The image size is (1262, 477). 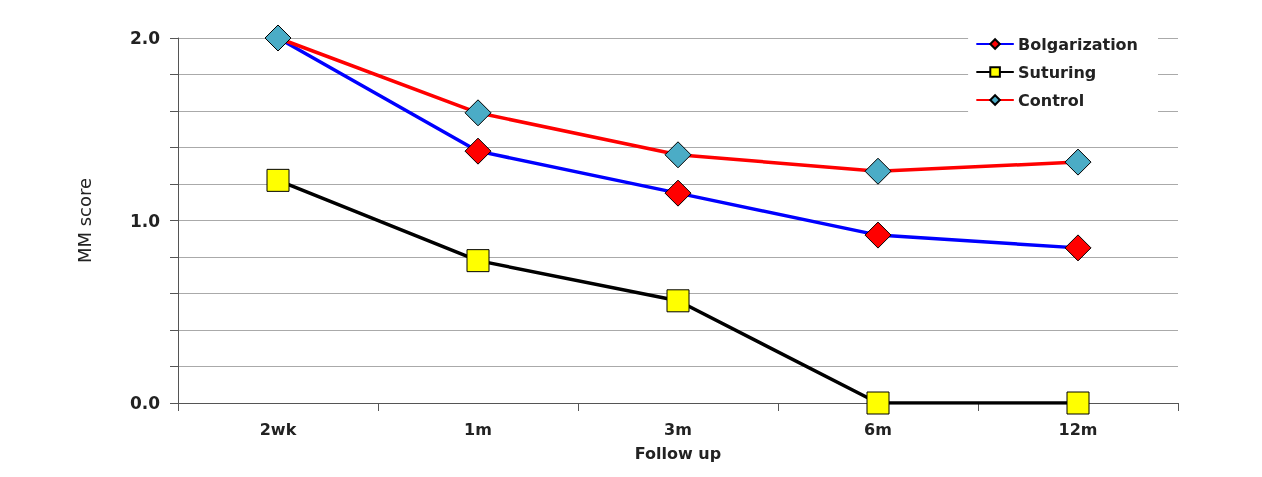 What do you see at coordinates (1051, 100) in the screenshot?
I see `legend-label: Control` at bounding box center [1051, 100].